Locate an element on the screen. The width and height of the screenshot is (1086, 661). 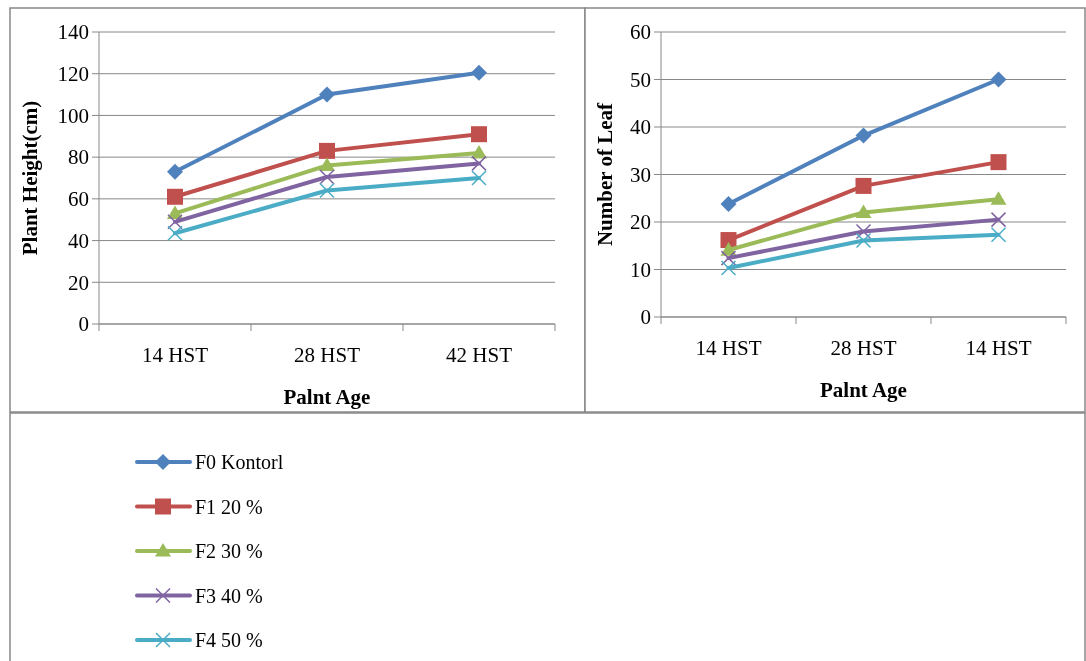
legend-label: F1 20 % is located at coordinates (229, 506).